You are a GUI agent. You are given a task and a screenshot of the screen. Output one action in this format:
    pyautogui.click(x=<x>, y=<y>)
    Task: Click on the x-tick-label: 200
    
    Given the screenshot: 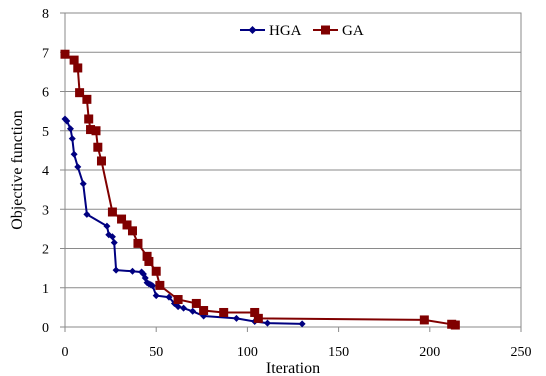 What is the action you would take?
    pyautogui.click(x=429, y=352)
    